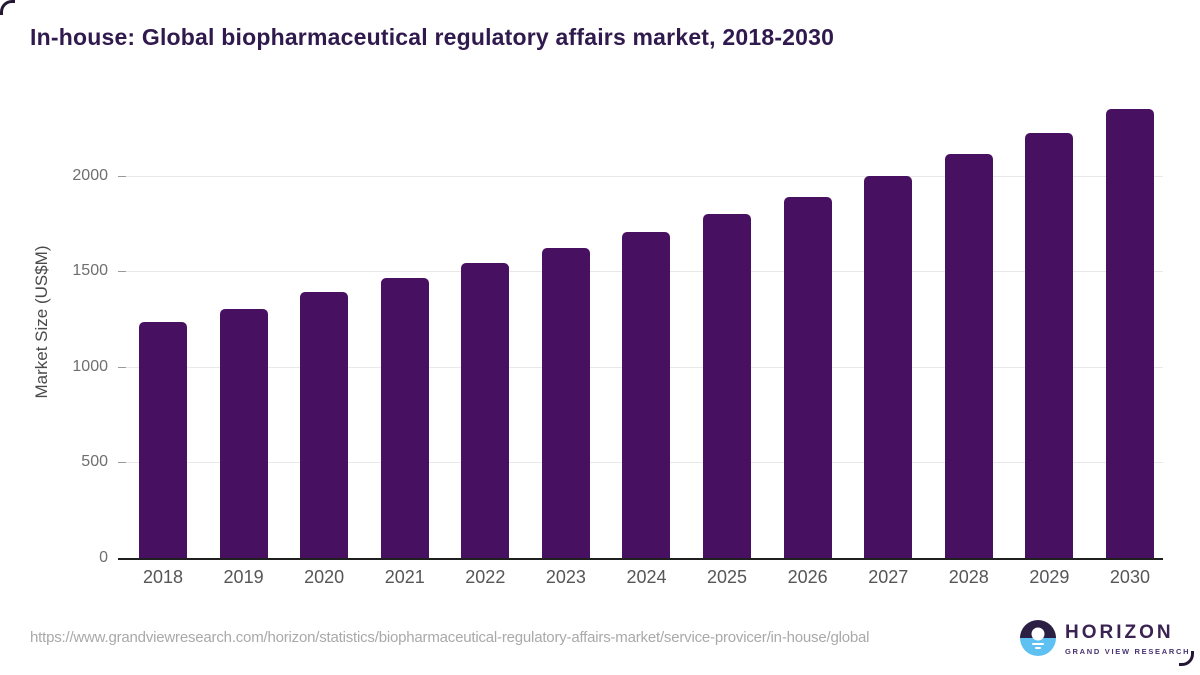 Image resolution: width=1200 pixels, height=675 pixels. Describe the element at coordinates (640, 176) in the screenshot. I see `gridline` at that location.